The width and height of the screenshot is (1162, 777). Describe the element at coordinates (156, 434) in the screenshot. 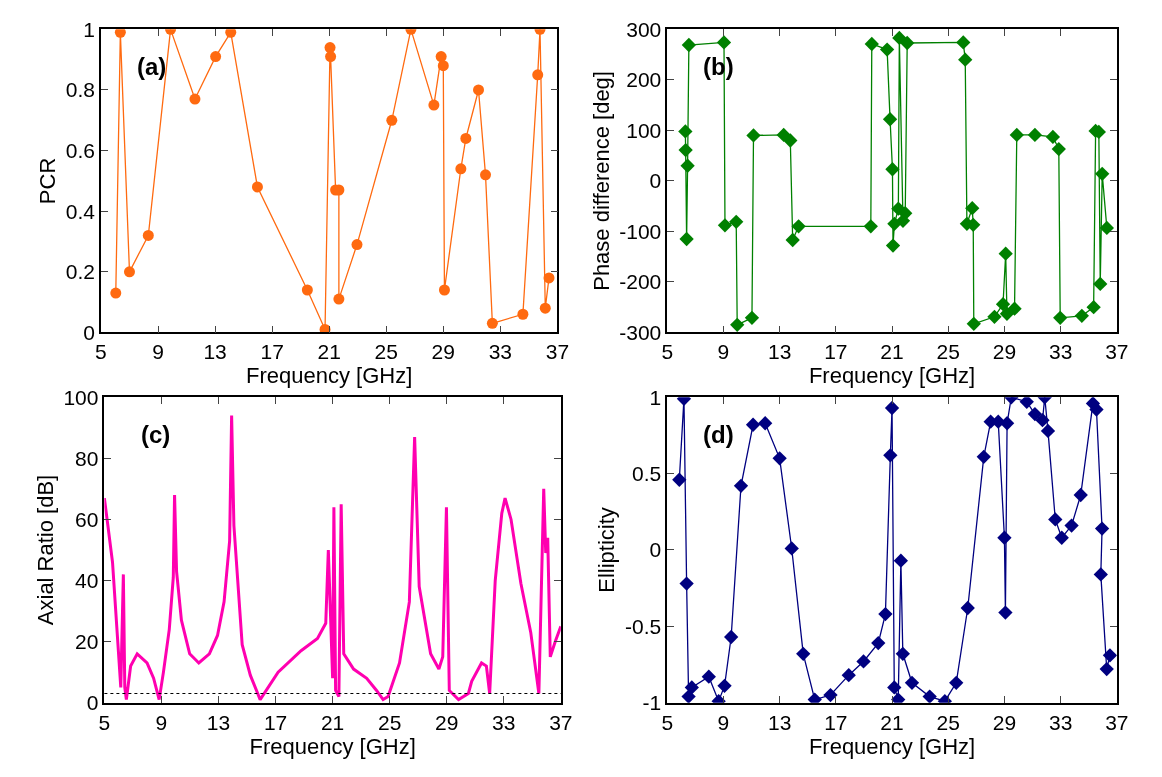

I see `annotation: (c)` at that location.